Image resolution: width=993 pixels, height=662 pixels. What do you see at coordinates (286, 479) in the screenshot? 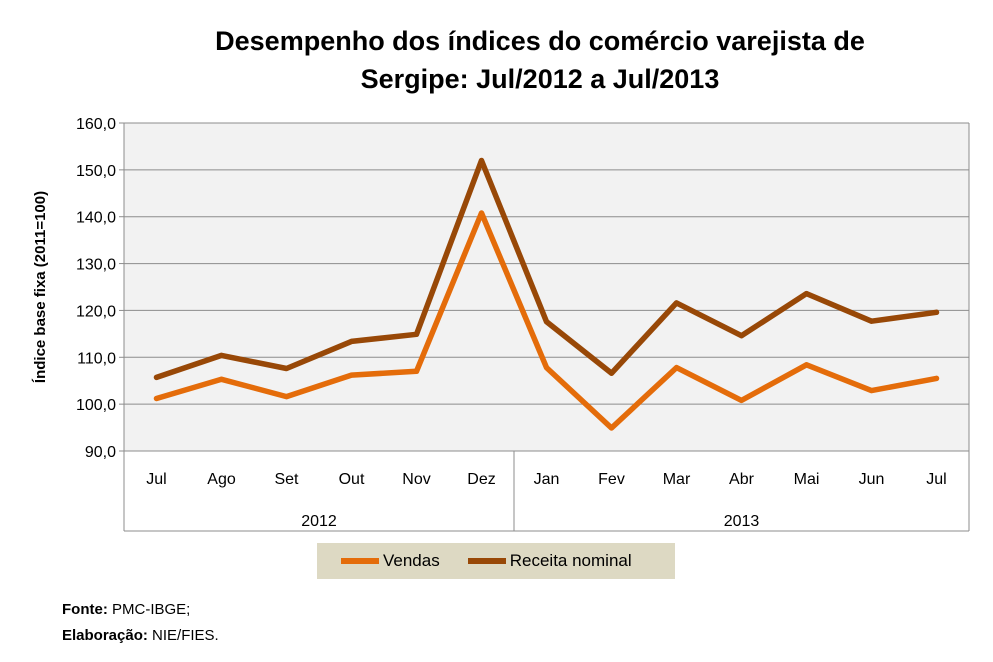
I see `x-tick-label: Set` at bounding box center [286, 479].